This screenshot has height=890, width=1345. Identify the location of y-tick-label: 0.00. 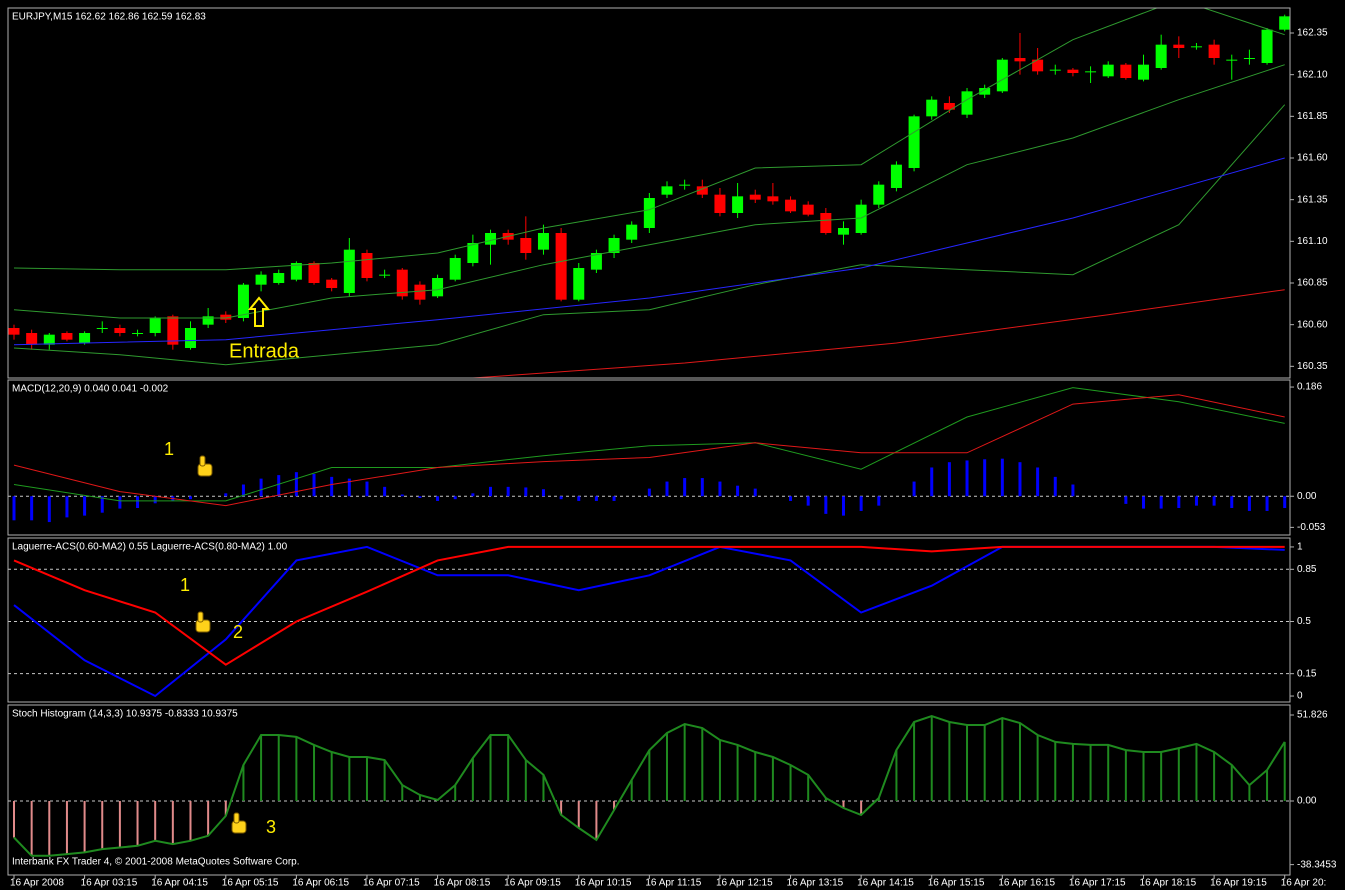
(1307, 801).